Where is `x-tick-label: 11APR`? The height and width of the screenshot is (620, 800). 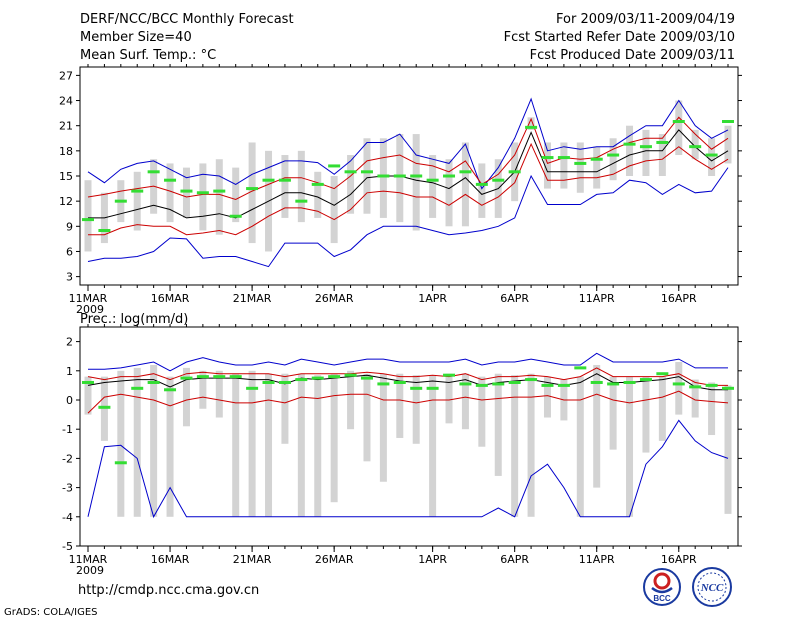 x-tick-label: 11APR is located at coordinates (597, 298).